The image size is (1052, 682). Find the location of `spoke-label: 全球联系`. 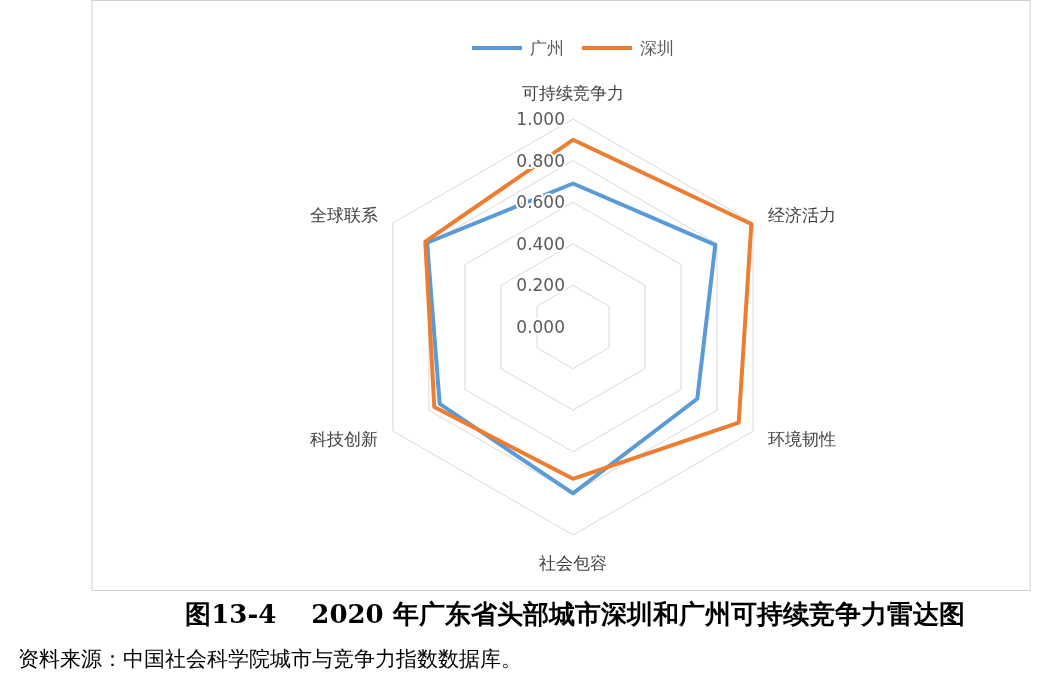

spoke-label: 全球联系 is located at coordinates (344, 214).